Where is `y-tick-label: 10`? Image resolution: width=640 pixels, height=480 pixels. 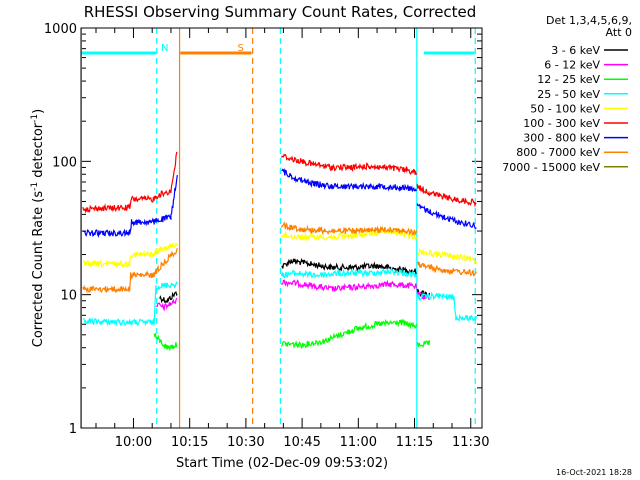
y-tick-label: 10 is located at coordinates (68, 296).